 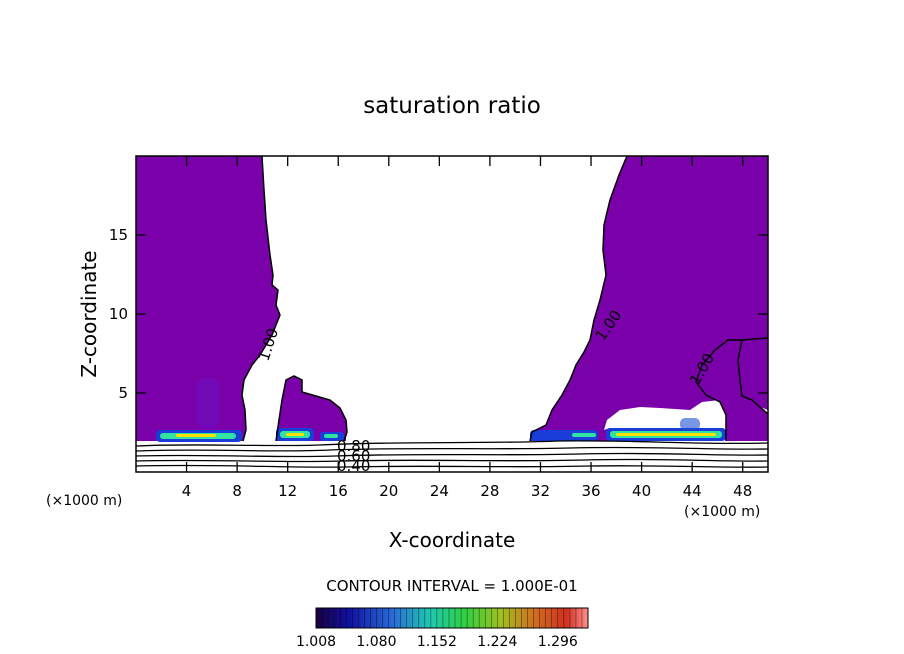 What do you see at coordinates (753, 283) in the screenshot?
I see `supersat-region-right-top` at bounding box center [753, 283].